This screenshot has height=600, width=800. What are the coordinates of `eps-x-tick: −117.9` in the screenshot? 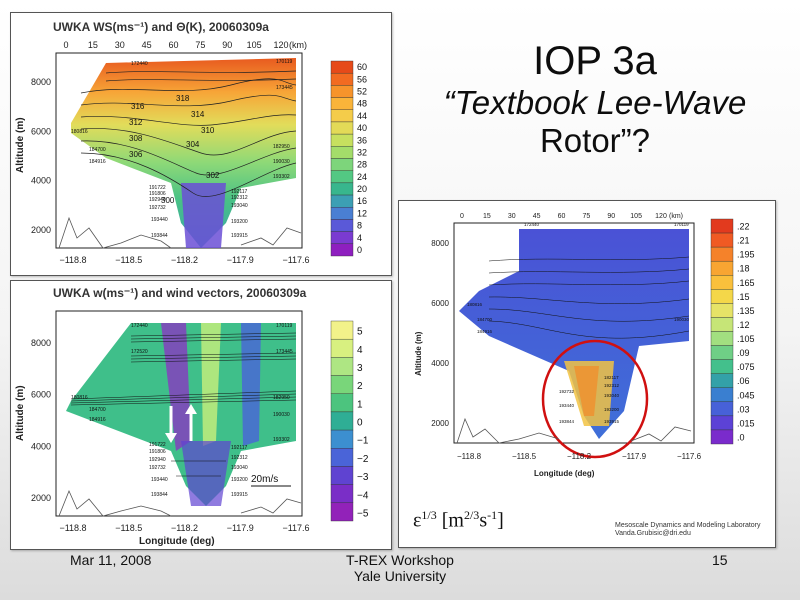 It's located at (634, 456).